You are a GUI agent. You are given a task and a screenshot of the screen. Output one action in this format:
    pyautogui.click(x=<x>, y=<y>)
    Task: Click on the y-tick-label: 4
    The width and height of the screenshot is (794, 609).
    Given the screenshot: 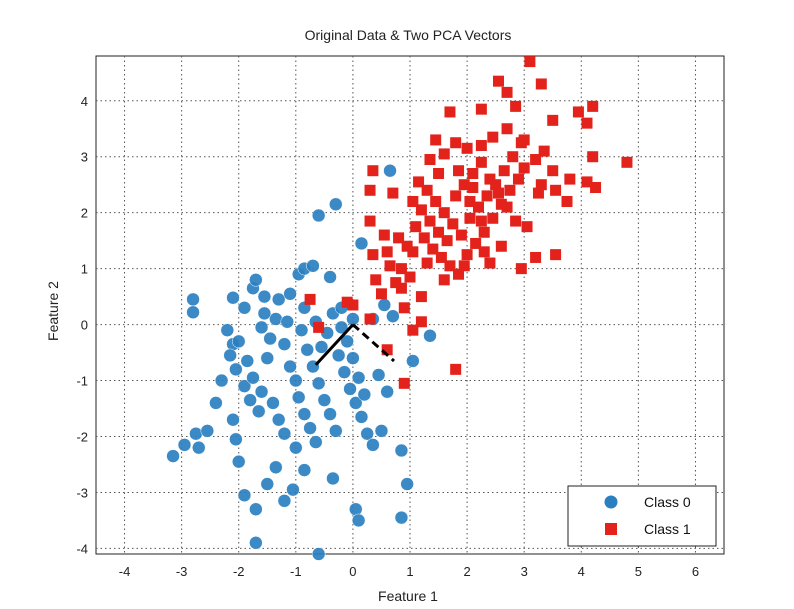 What is the action you would take?
    pyautogui.click(x=84, y=101)
    